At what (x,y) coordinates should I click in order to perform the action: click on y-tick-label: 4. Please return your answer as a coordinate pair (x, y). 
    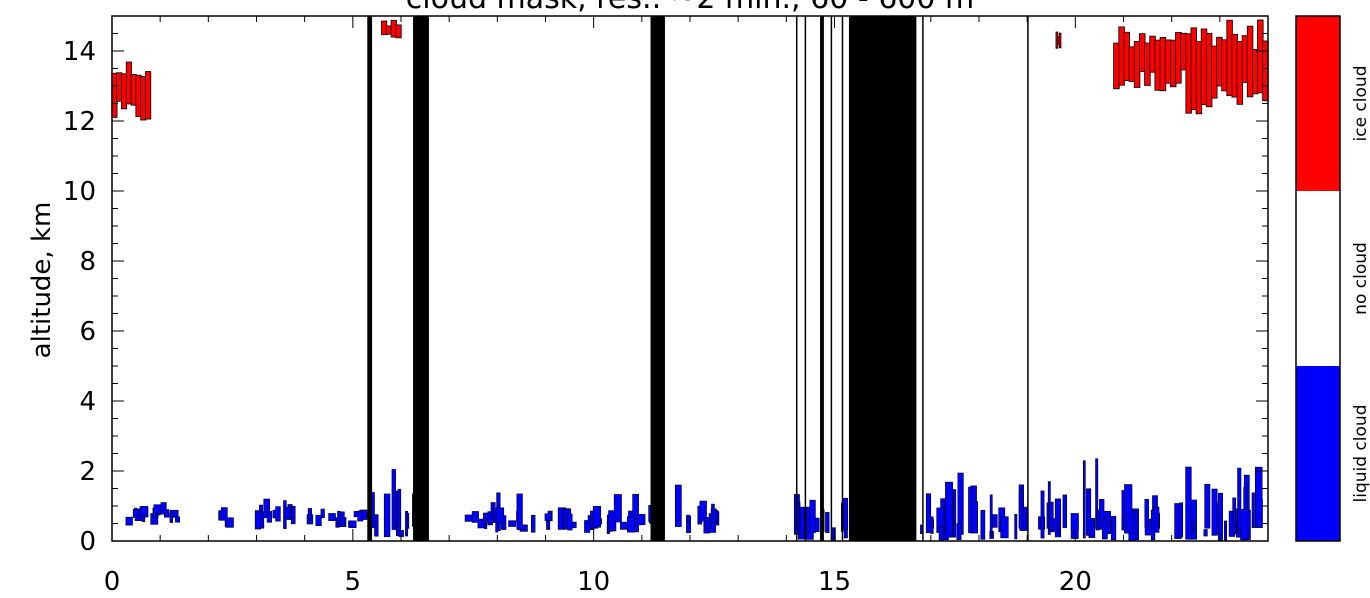
    Looking at the image, I should click on (87, 402).